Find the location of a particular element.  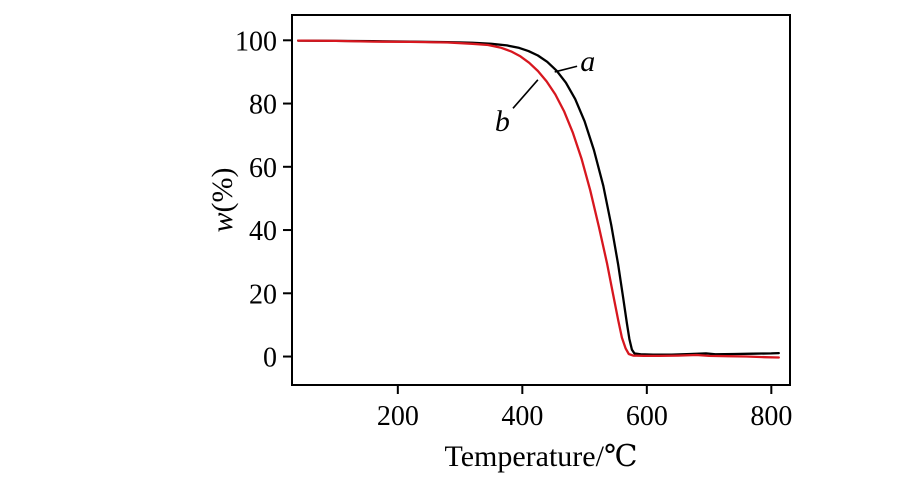

y-tick-label: 60 is located at coordinates (263, 168).